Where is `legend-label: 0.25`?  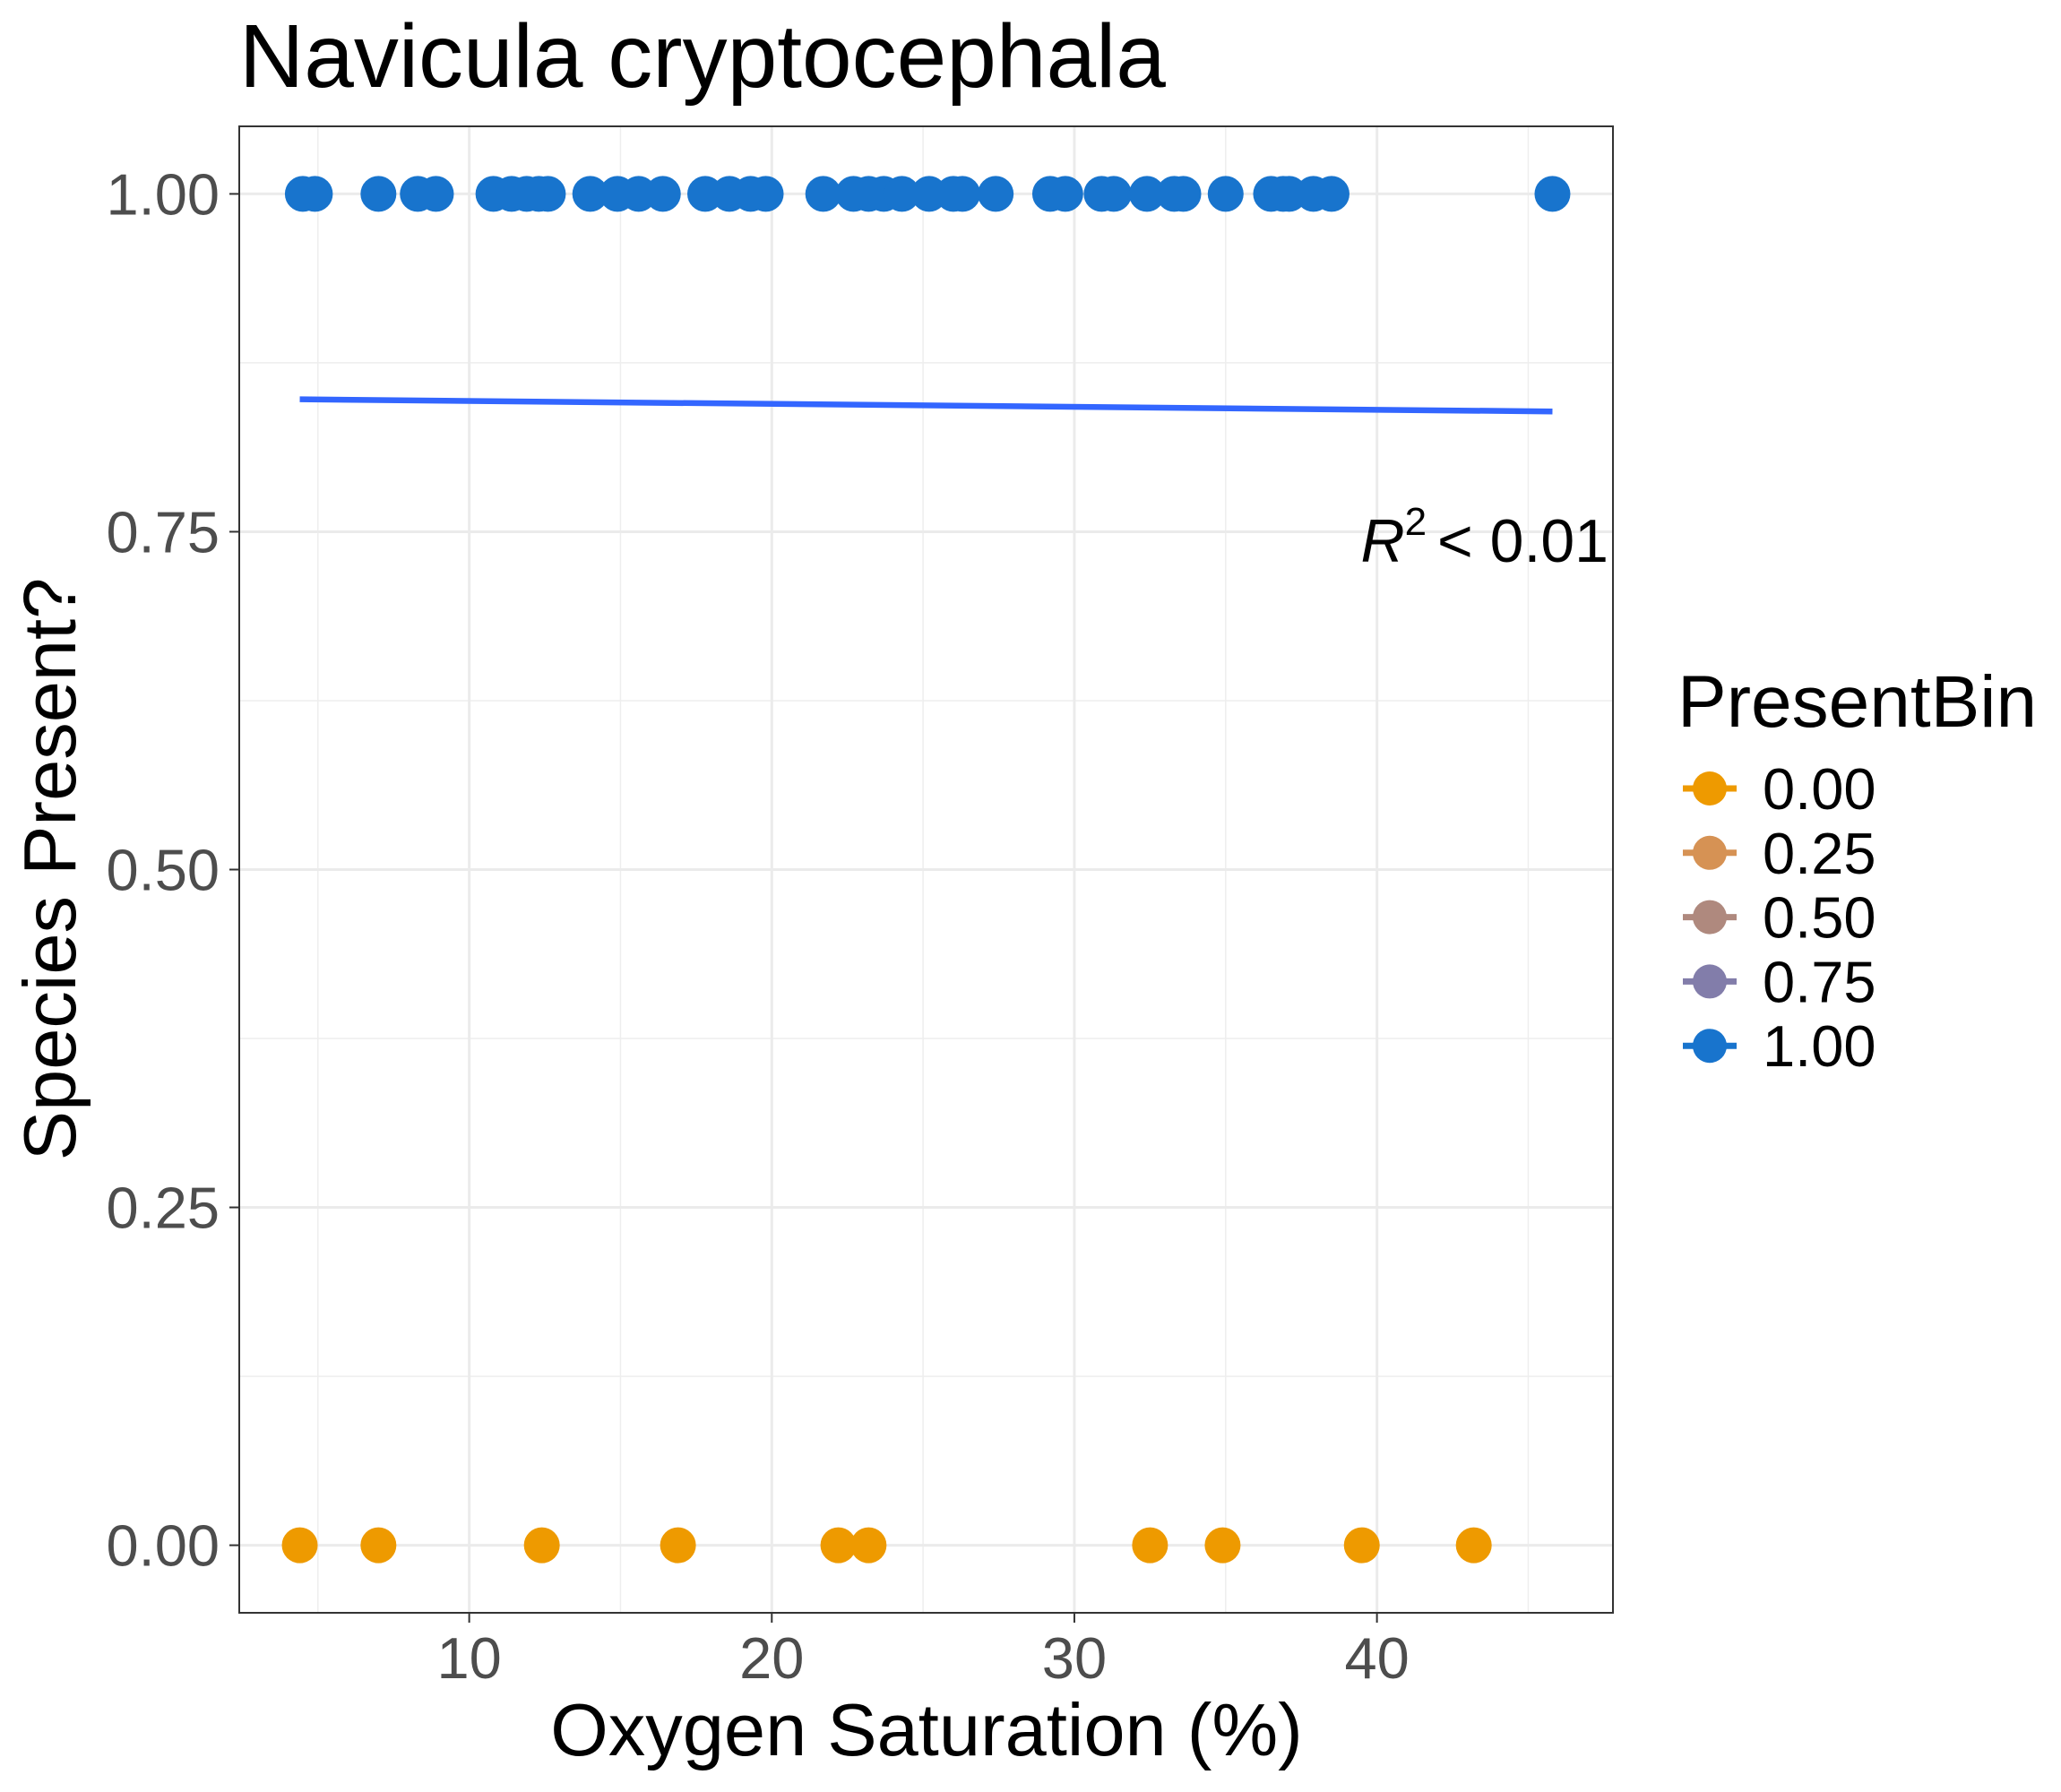 legend-label: 0.25 is located at coordinates (1819, 854).